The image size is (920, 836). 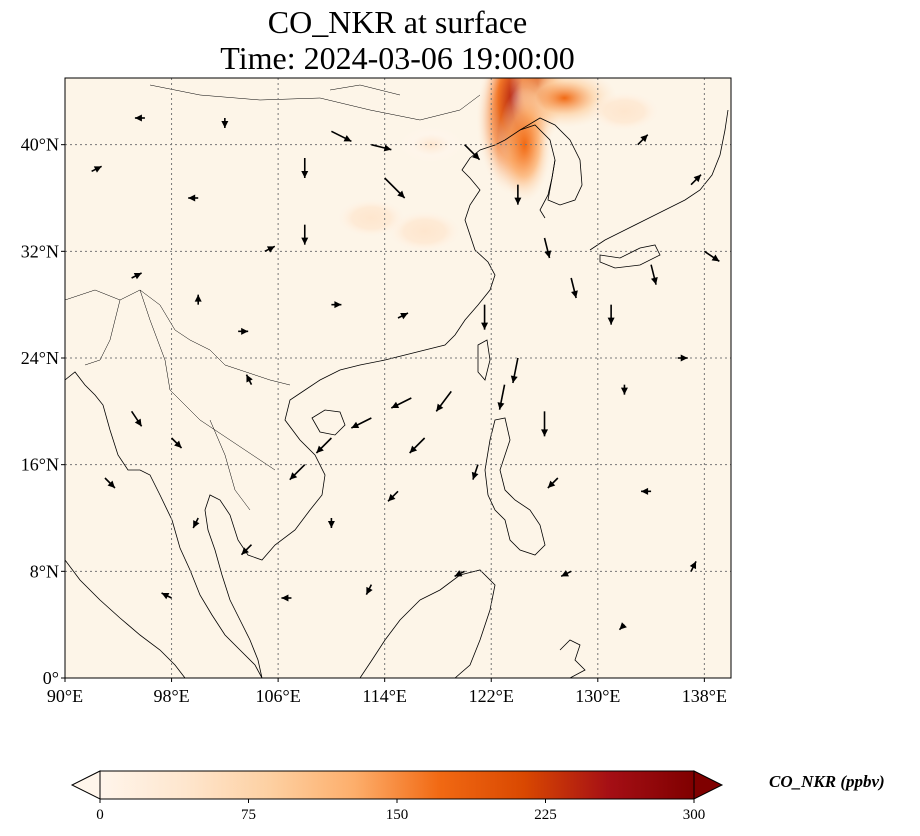 What do you see at coordinates (694, 815) in the screenshot?
I see `colorbar-tick-label: 300` at bounding box center [694, 815].